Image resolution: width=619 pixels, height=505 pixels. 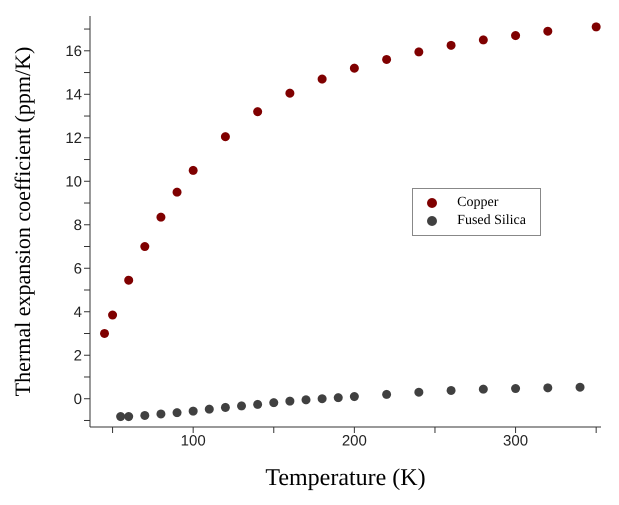 I want to click on y-axis-title: Thermal expansion coefficient (ppm/K), so click(x=22, y=221).